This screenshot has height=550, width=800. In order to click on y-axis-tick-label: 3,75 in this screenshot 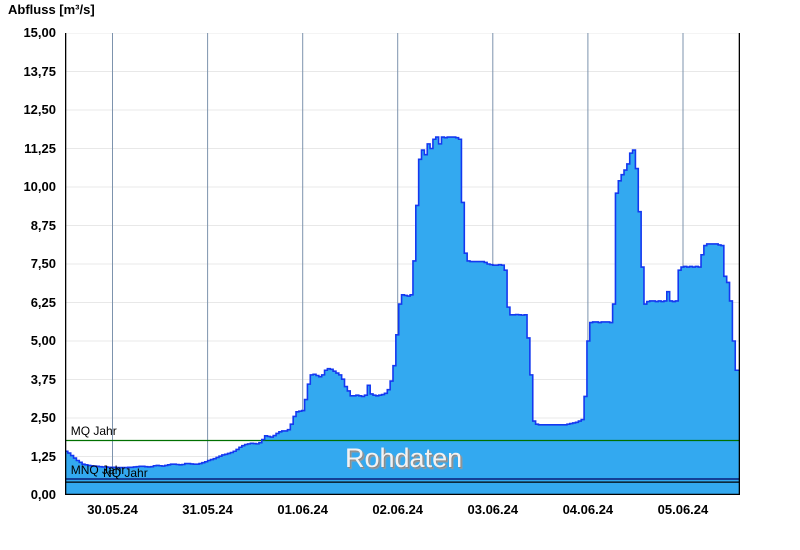, I will do `click(43, 379)`.